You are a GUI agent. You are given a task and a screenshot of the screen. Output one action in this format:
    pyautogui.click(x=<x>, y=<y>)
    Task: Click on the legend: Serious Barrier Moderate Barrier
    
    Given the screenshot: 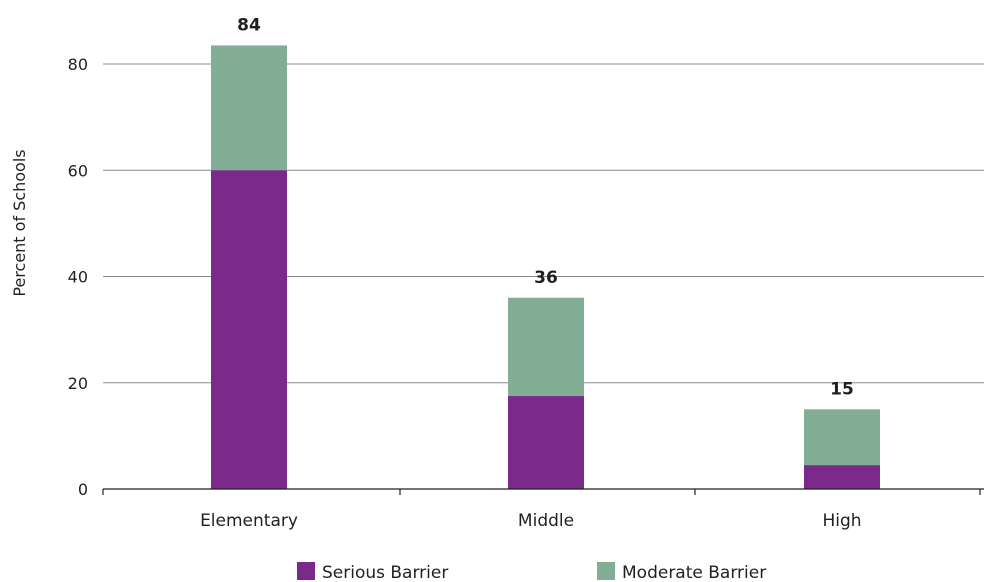 What is the action you would take?
    pyautogui.click(x=531, y=572)
    